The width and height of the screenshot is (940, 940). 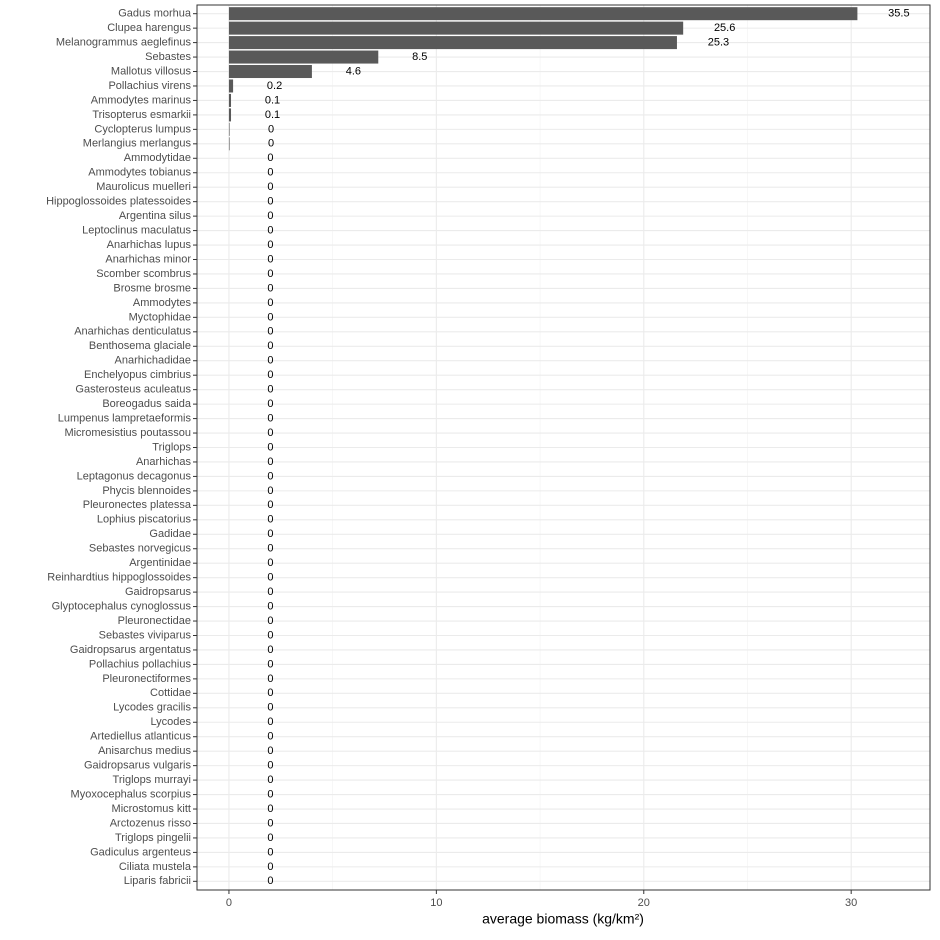 I want to click on y-tick-label: Gaidropsarus argentatus, so click(x=131, y=650).